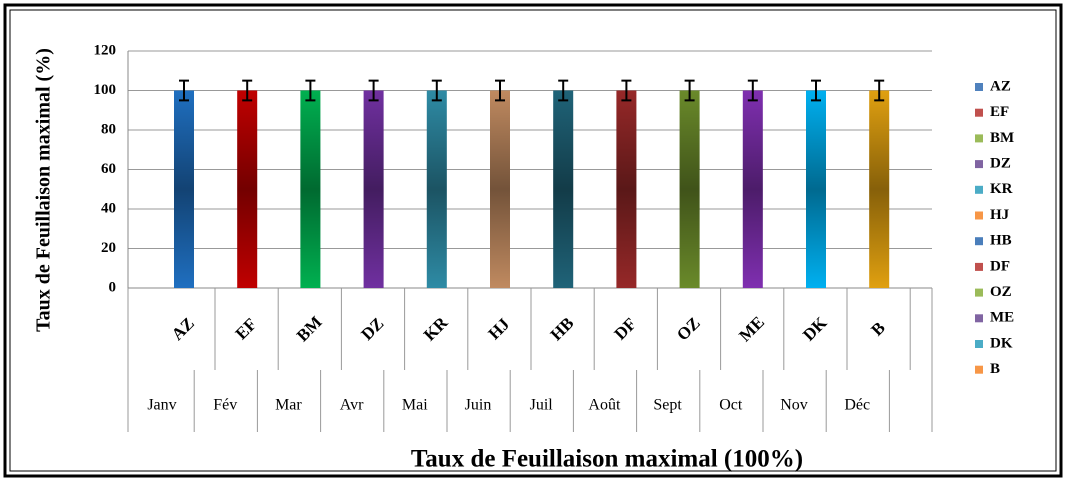 The image size is (1067, 481). What do you see at coordinates (562, 328) in the screenshot?
I see `x-tick-label: HB` at bounding box center [562, 328].